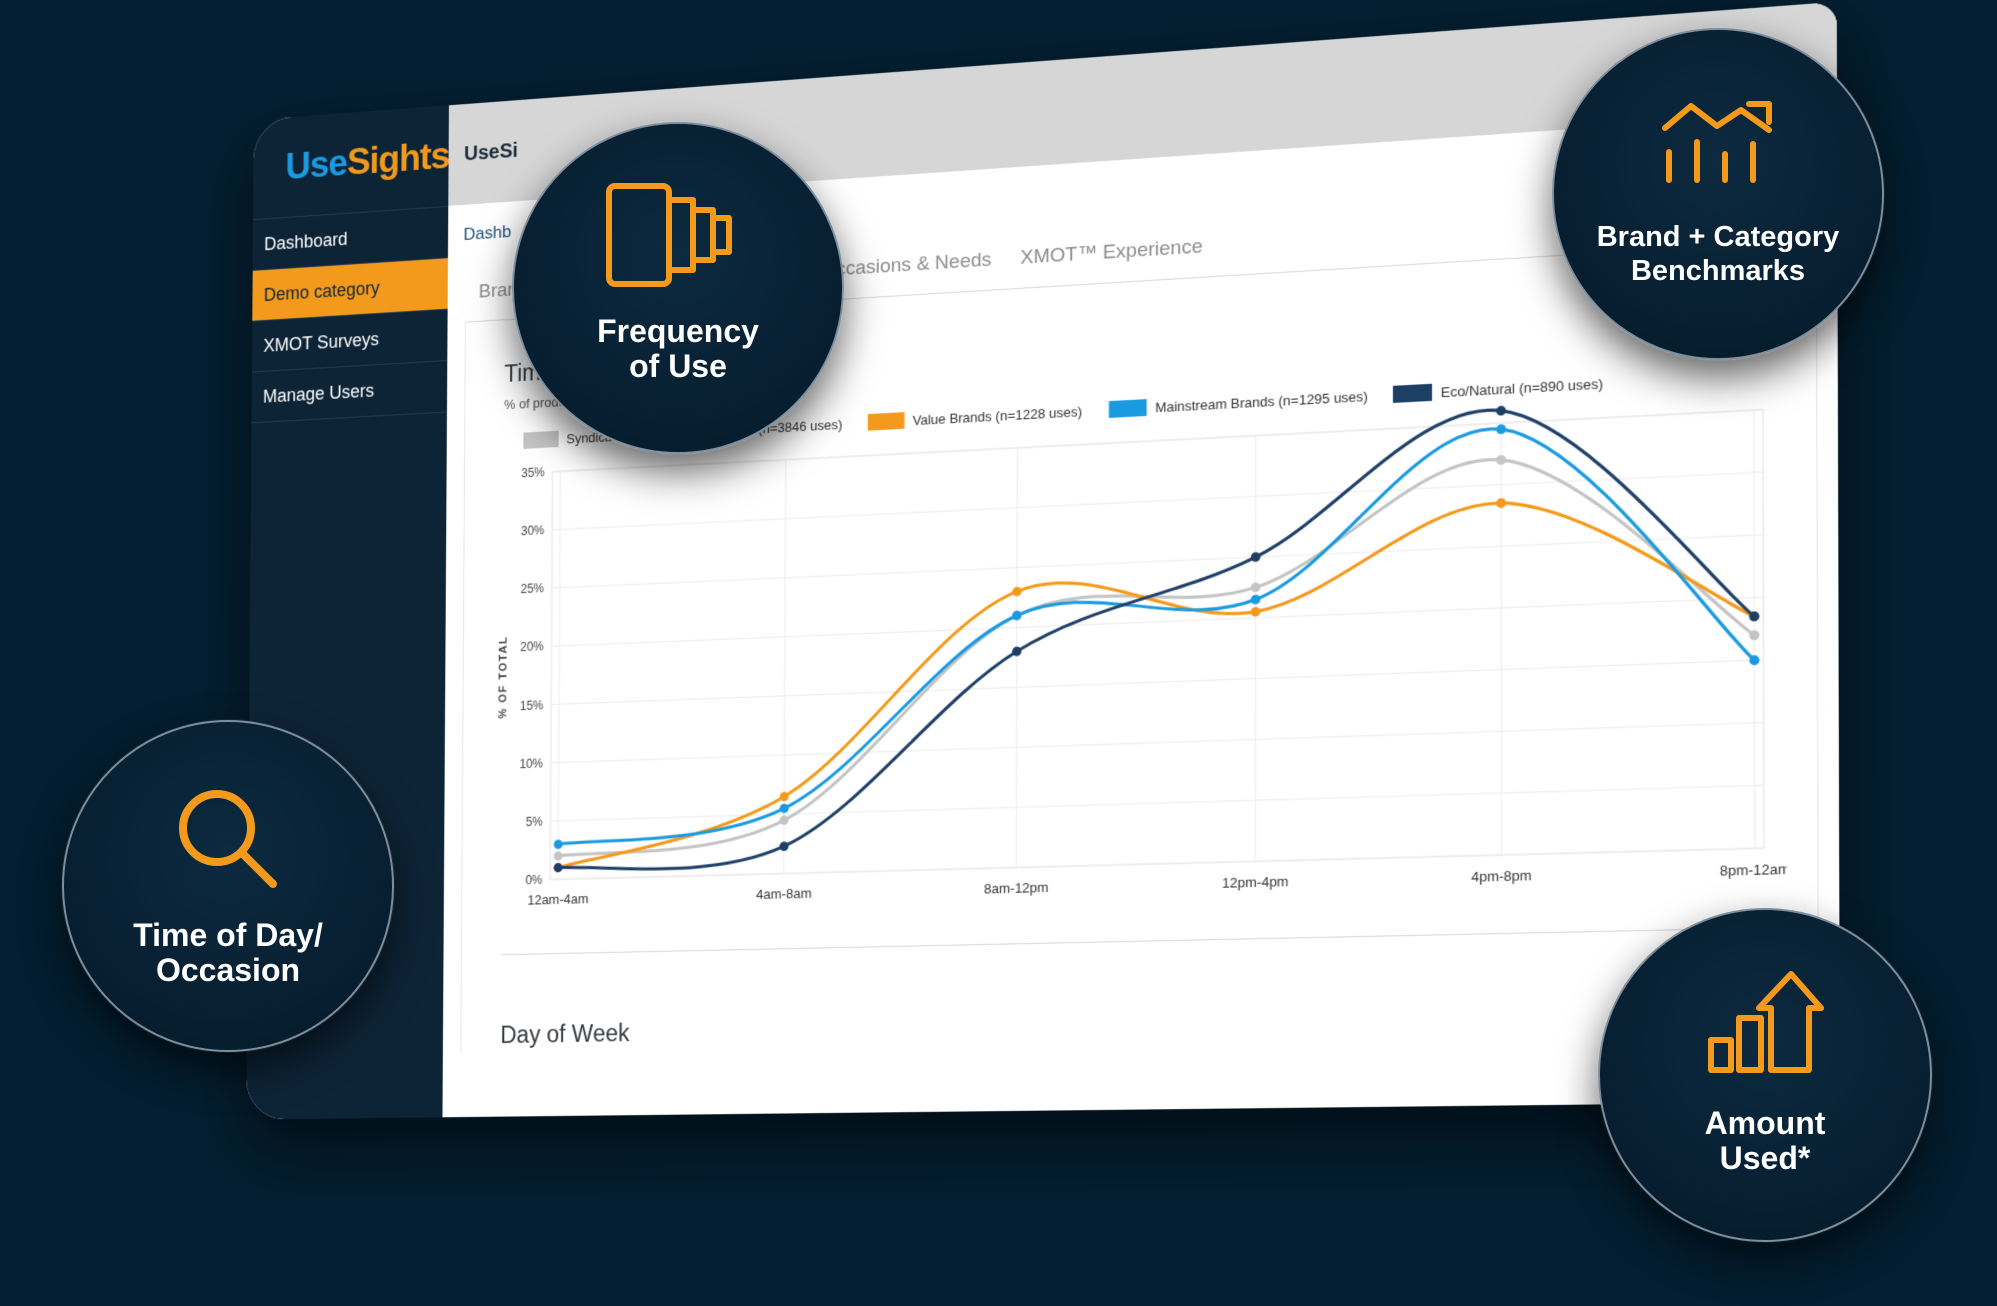  What do you see at coordinates (533, 588) in the screenshot?
I see `y-tick-label: 25%` at bounding box center [533, 588].